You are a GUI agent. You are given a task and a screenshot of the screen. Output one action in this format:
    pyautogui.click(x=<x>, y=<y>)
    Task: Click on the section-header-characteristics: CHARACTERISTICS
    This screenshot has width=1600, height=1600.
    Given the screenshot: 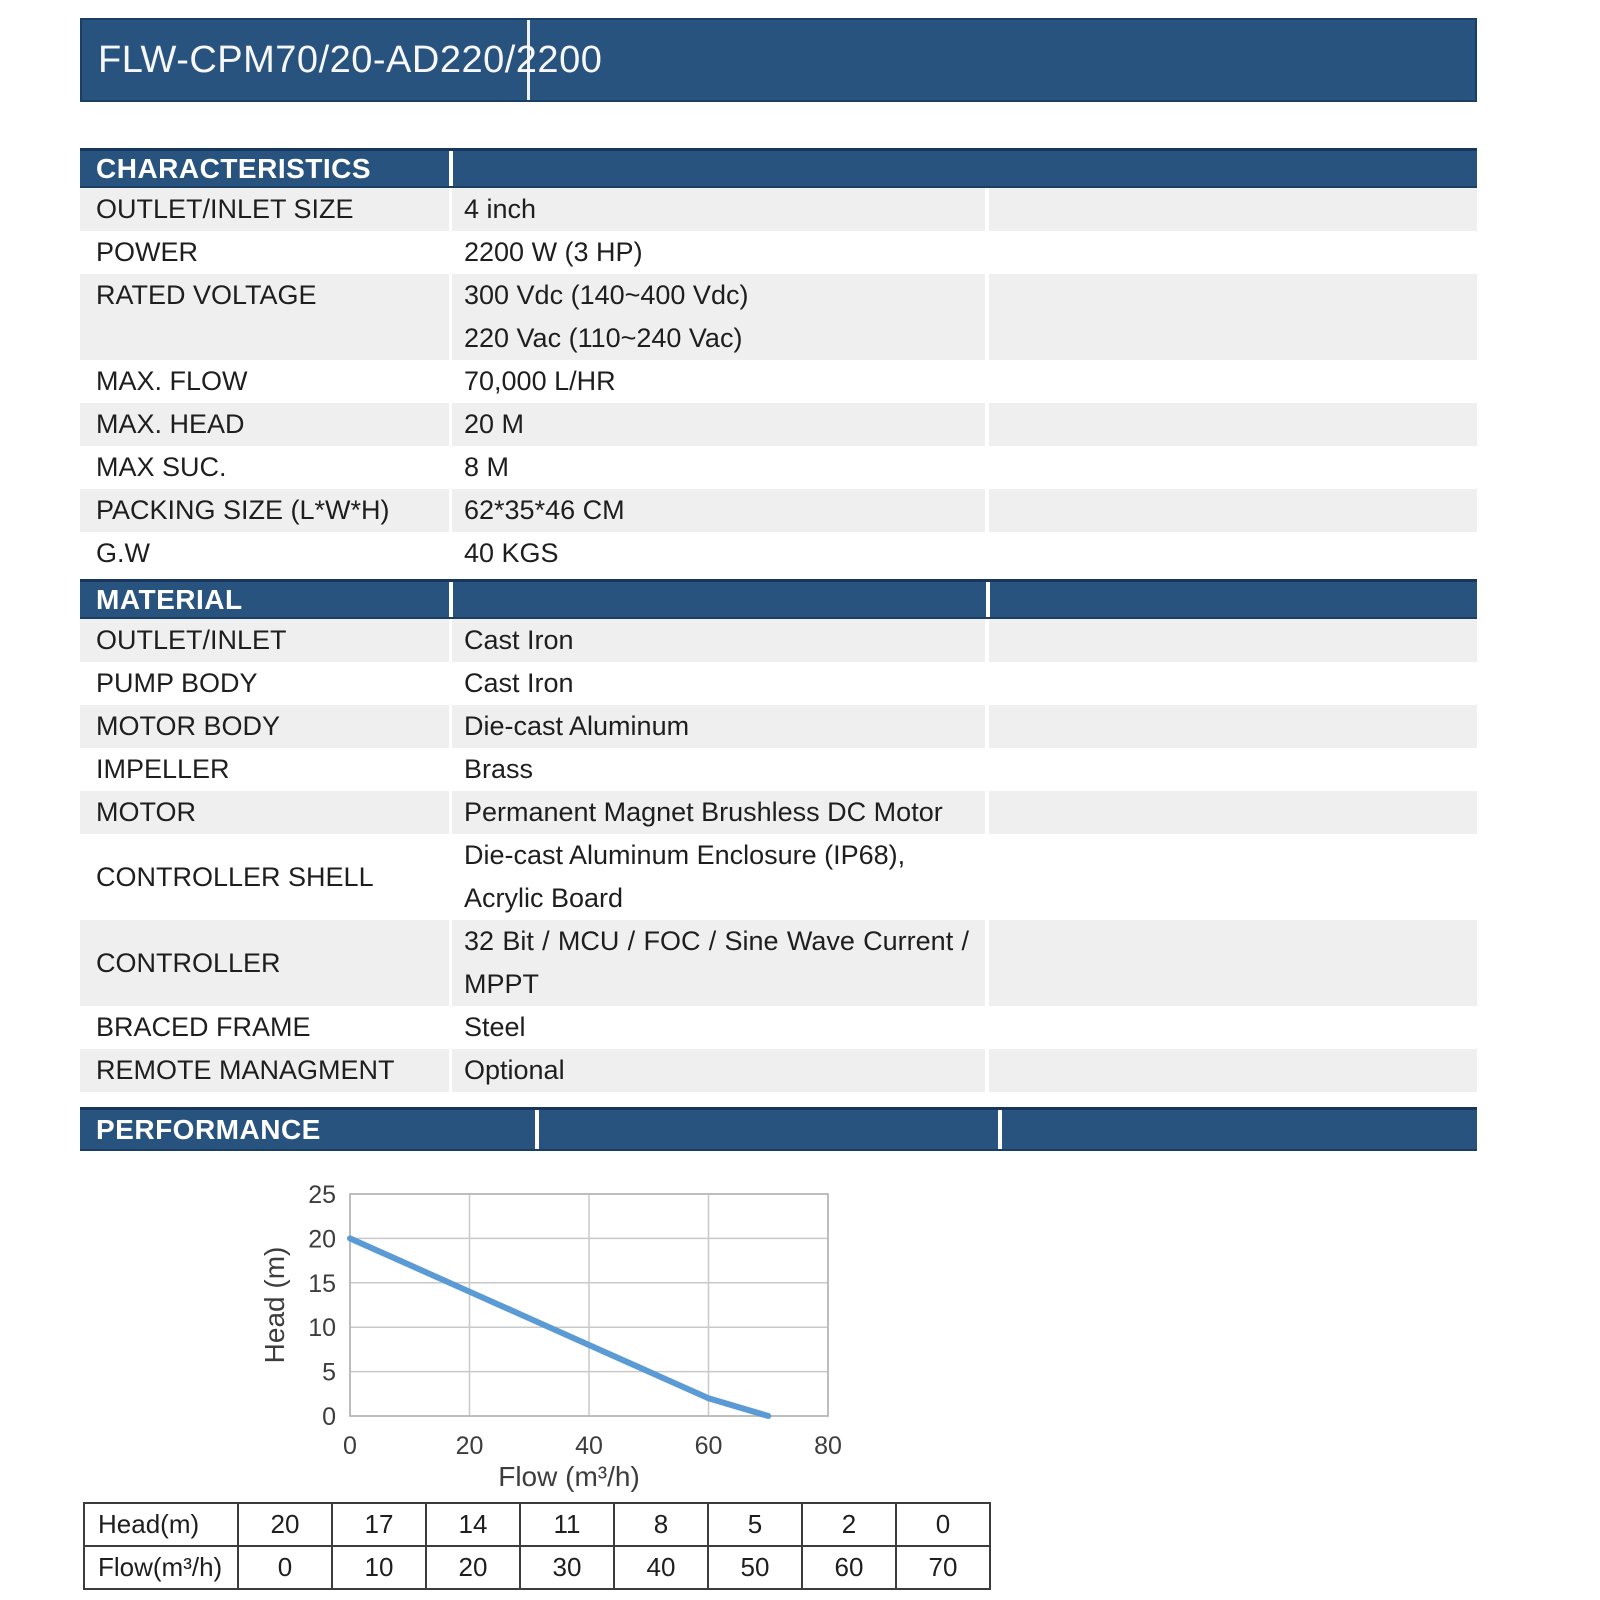 What is the action you would take?
    pyautogui.click(x=778, y=168)
    